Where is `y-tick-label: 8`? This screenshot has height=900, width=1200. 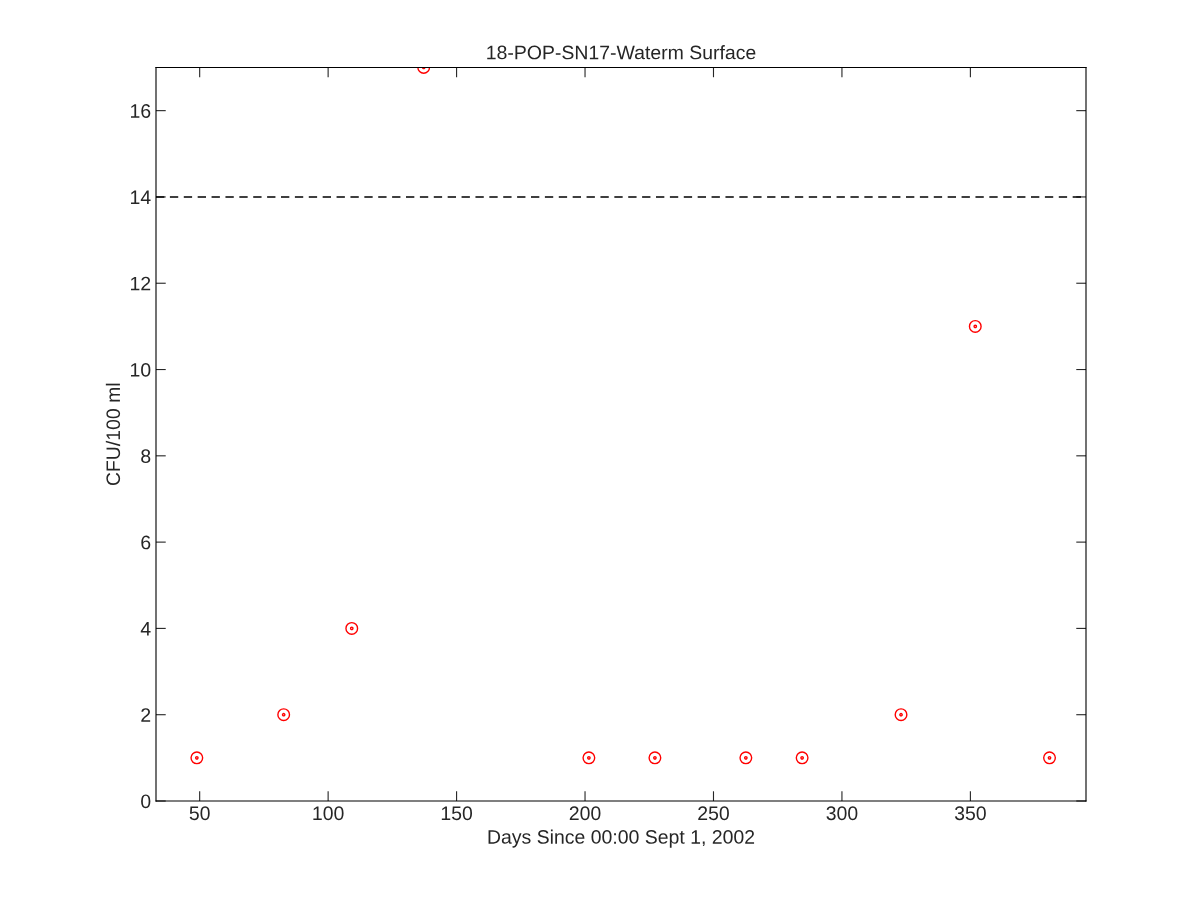 y-tick-label: 8 is located at coordinates (146, 456).